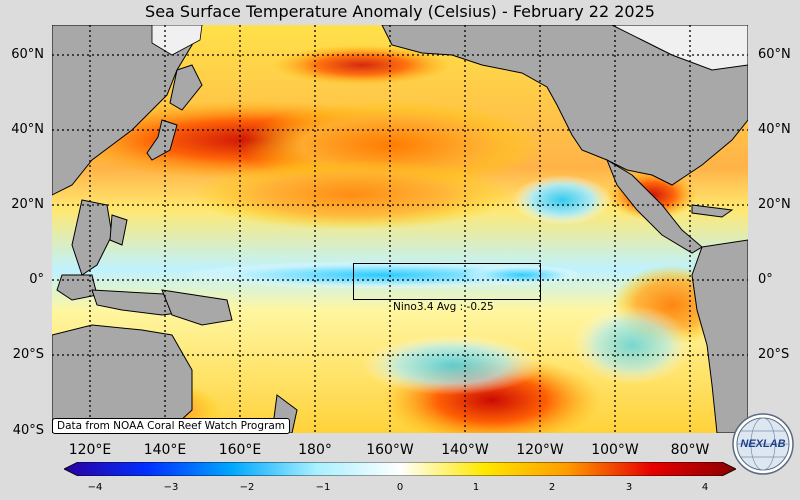  What do you see at coordinates (240, 450) in the screenshot?
I see `lon-label-160e: 160°E` at bounding box center [240, 450].